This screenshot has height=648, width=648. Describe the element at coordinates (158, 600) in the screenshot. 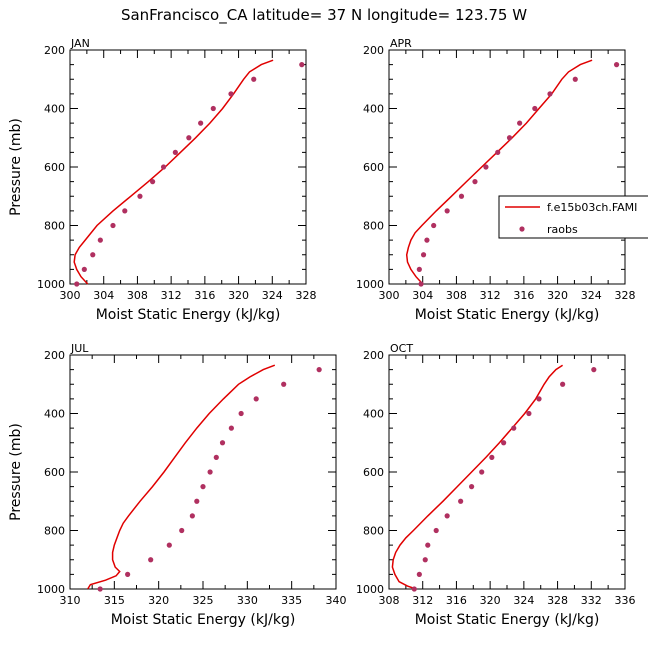

I see `x-tick-label: 320` at that location.